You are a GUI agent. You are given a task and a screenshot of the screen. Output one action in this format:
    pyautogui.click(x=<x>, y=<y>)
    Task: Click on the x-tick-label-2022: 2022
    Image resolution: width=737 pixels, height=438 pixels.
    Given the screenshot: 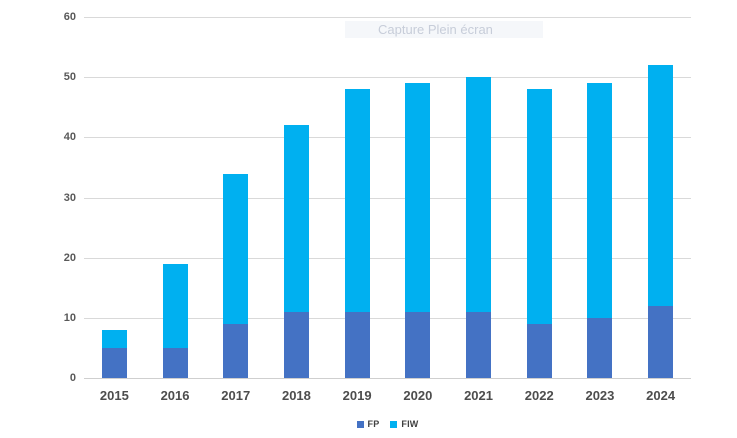 What is the action you would take?
    pyautogui.click(x=539, y=395)
    